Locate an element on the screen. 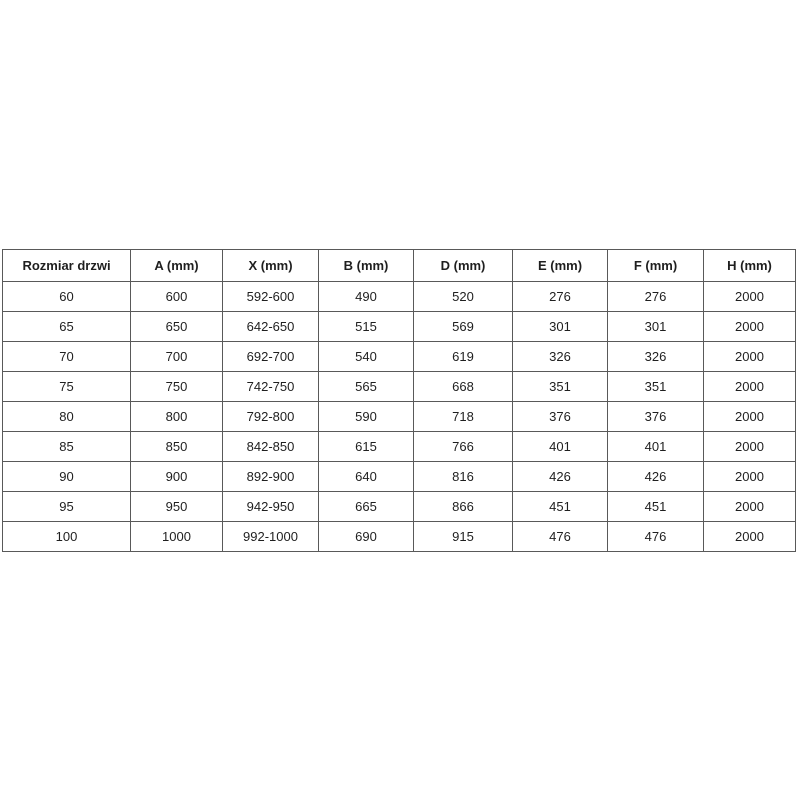 This screenshot has height=800, width=800. table-cell: 866 is located at coordinates (463, 506).